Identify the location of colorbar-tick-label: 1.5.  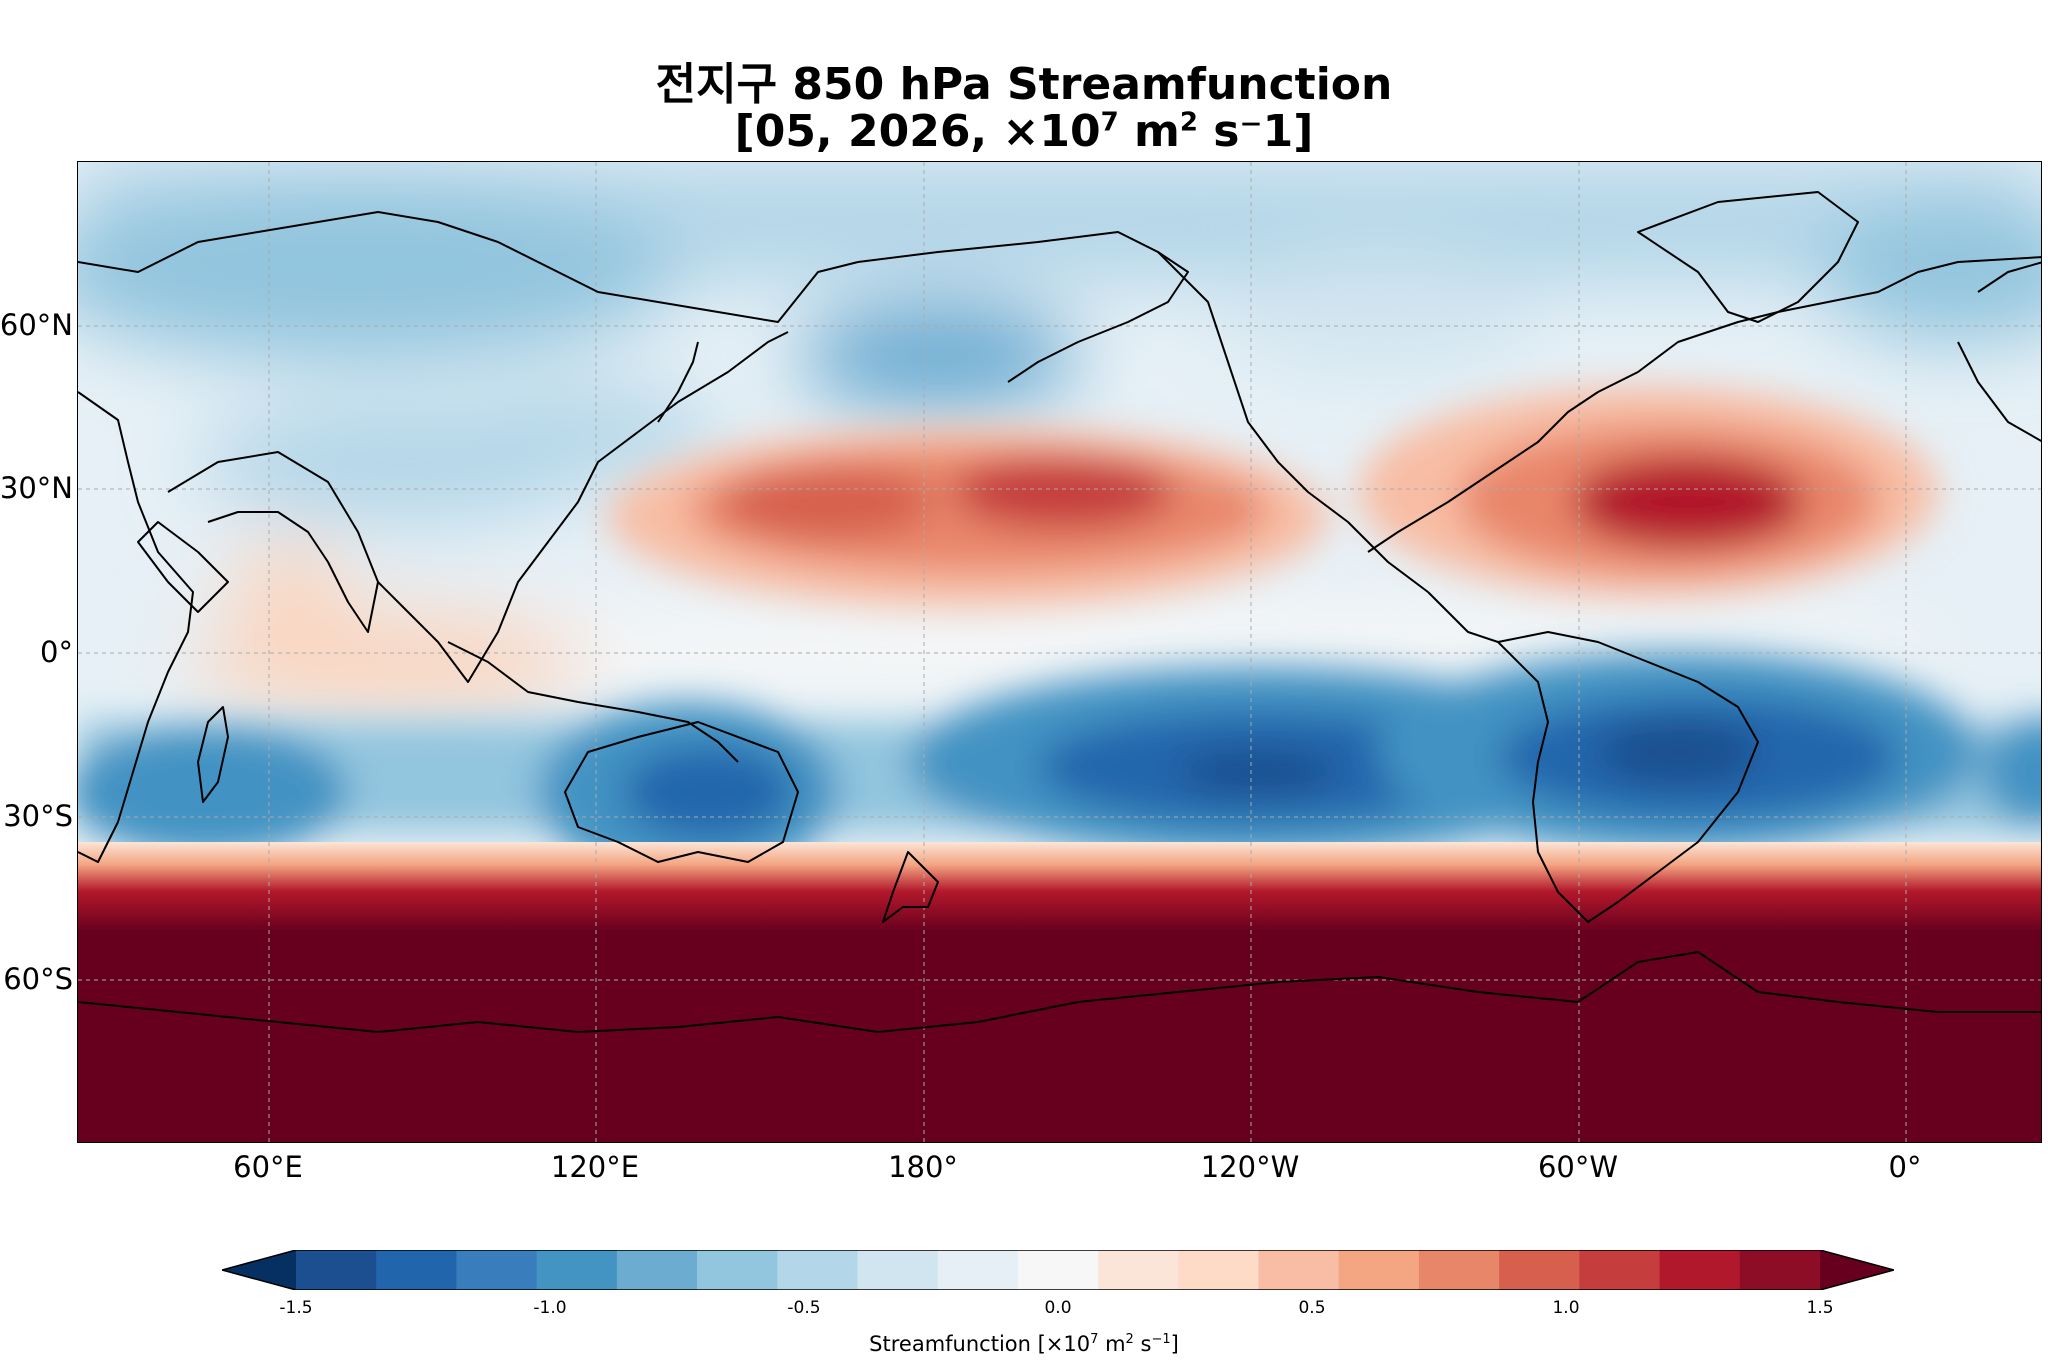
(1820, 1308).